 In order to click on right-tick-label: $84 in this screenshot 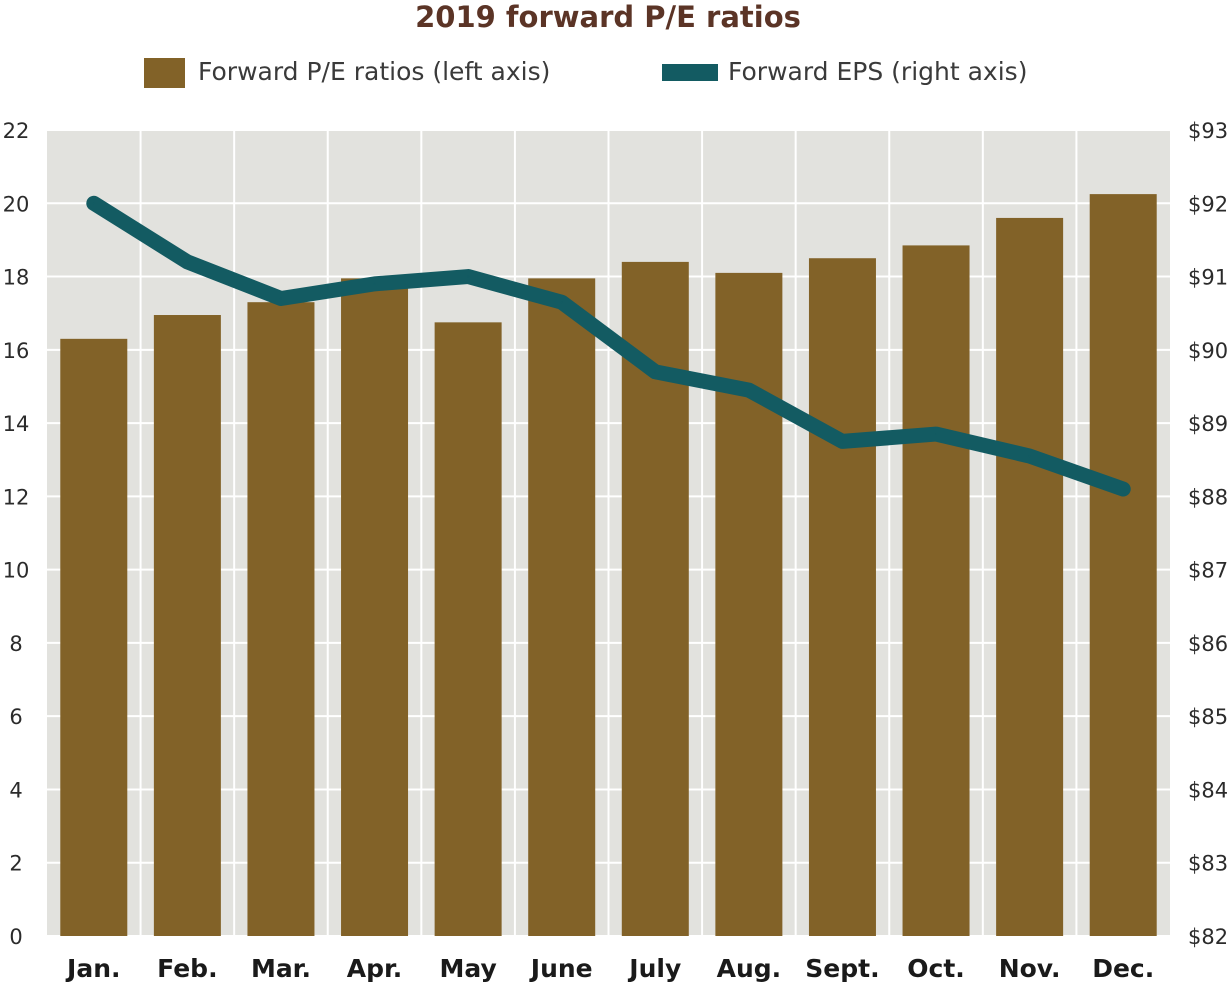, I will do `click(1208, 790)`.